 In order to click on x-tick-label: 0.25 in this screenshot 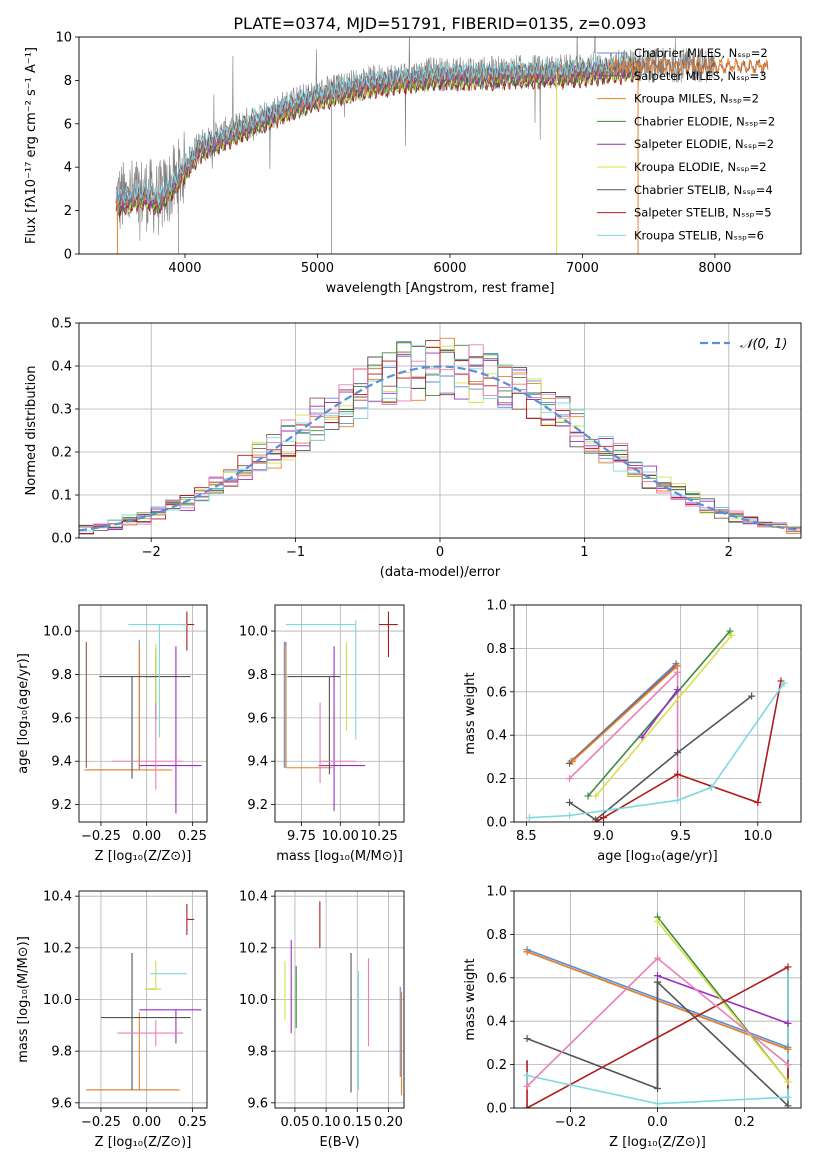, I will do `click(192, 836)`.